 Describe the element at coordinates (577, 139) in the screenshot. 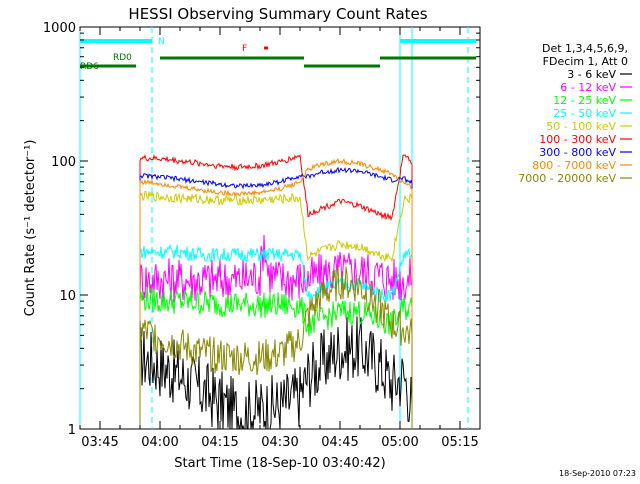

I see `legend-label-5: 100 - 300 keV` at that location.